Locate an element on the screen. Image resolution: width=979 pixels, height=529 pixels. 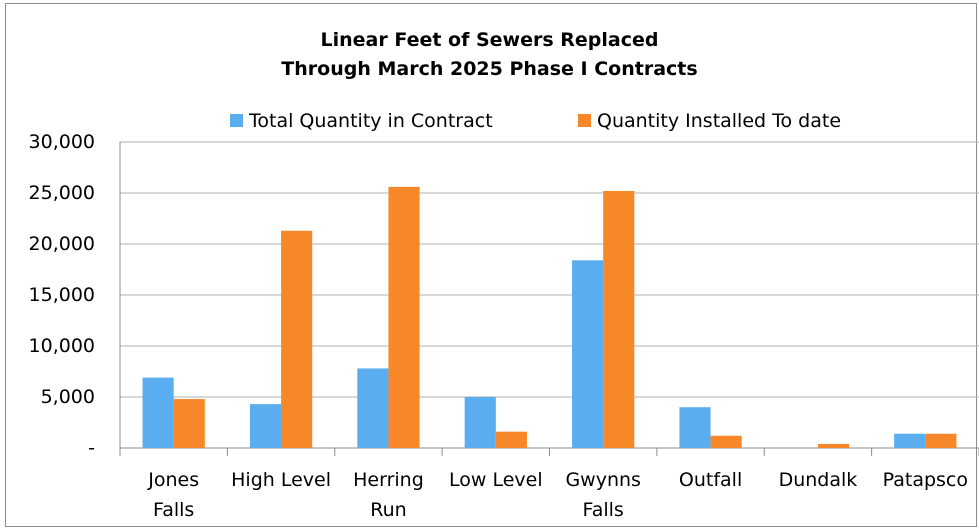
x-tick-label: Herring Run is located at coordinates (388, 495).